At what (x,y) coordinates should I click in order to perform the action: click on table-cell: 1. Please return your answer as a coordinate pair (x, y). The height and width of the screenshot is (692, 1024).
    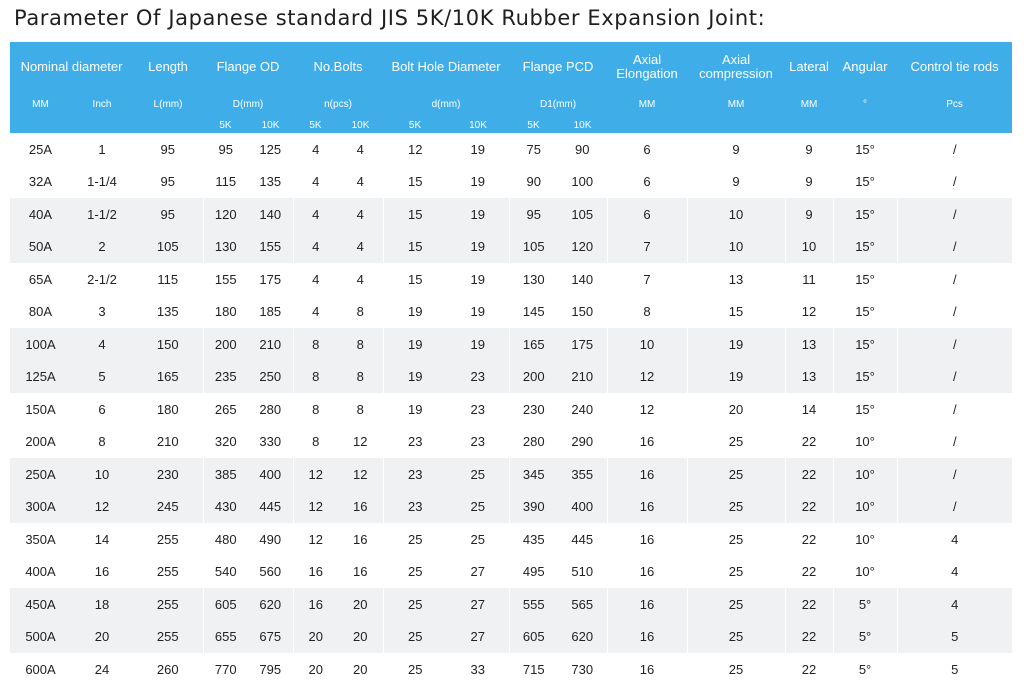
    Looking at the image, I should click on (102, 149).